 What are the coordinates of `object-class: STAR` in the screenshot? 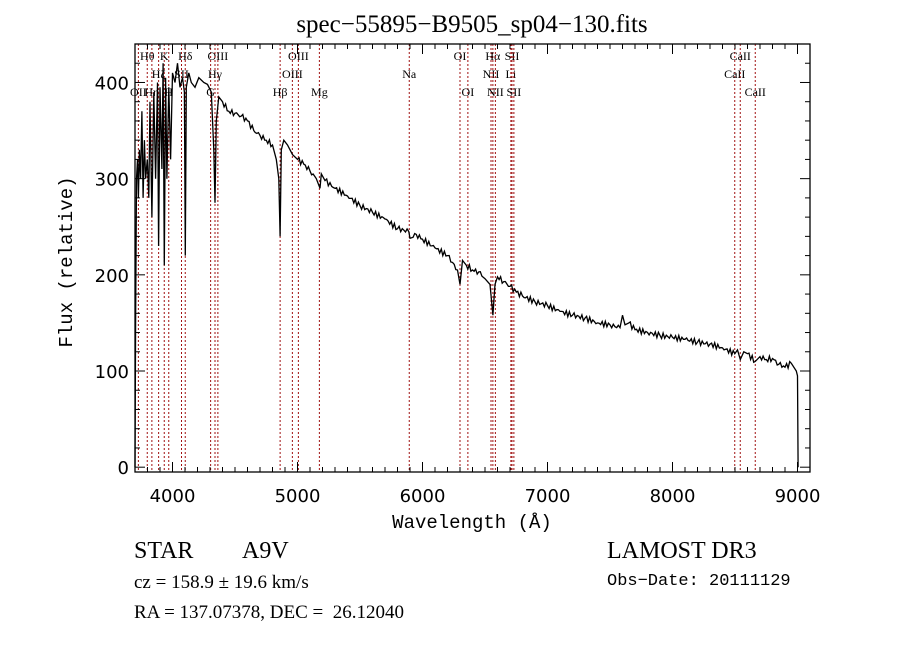 It's located at (164, 551).